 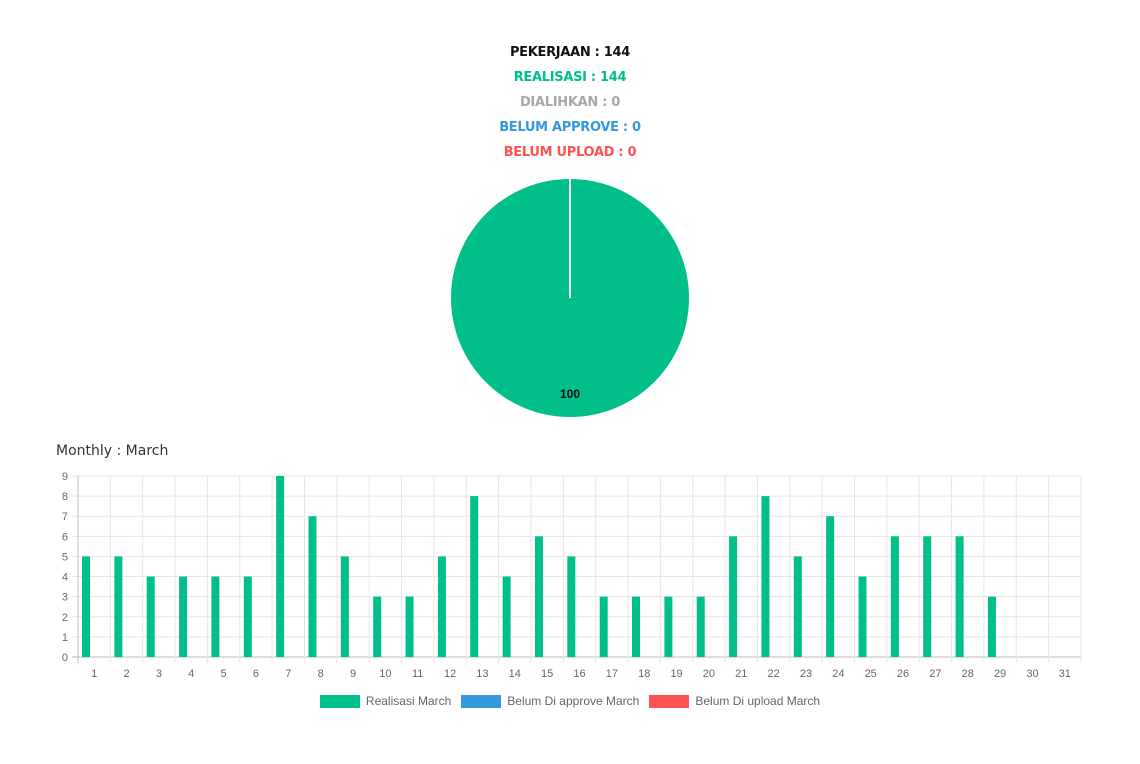 What do you see at coordinates (612, 674) in the screenshot?
I see `x-tick-label: 17` at bounding box center [612, 674].